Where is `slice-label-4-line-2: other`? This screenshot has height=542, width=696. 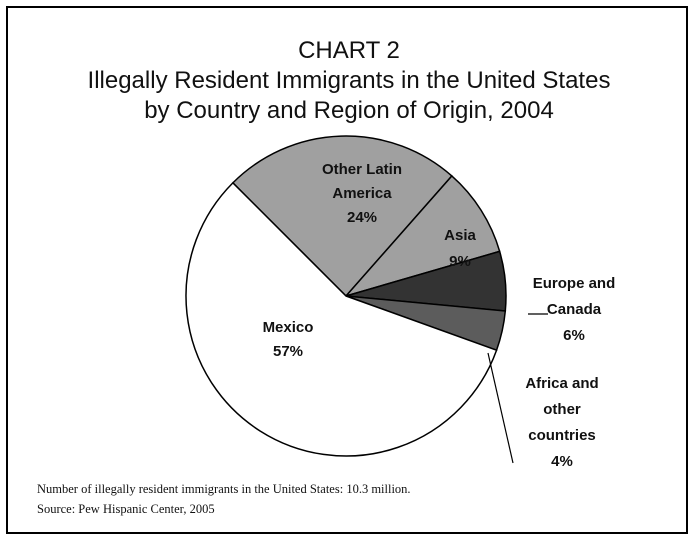 slice-label-4-line-2: other is located at coordinates (562, 409).